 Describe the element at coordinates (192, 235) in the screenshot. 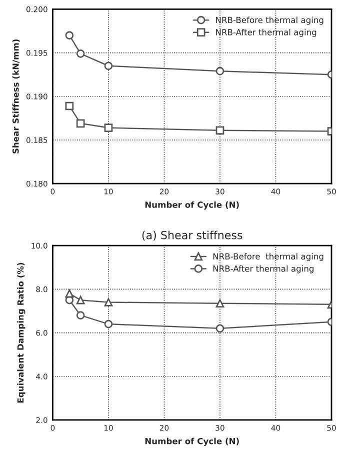

I see `text: (a) Shear stiffness` at that location.